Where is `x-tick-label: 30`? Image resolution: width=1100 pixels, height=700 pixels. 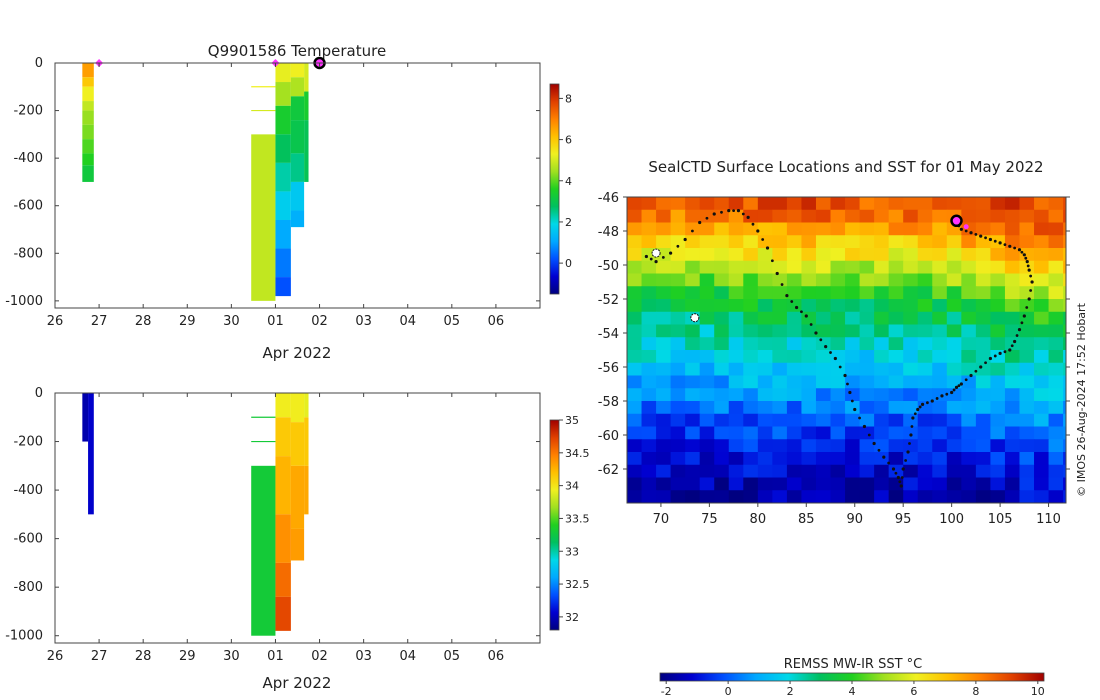
x-tick-label: 30 is located at coordinates (231, 321).